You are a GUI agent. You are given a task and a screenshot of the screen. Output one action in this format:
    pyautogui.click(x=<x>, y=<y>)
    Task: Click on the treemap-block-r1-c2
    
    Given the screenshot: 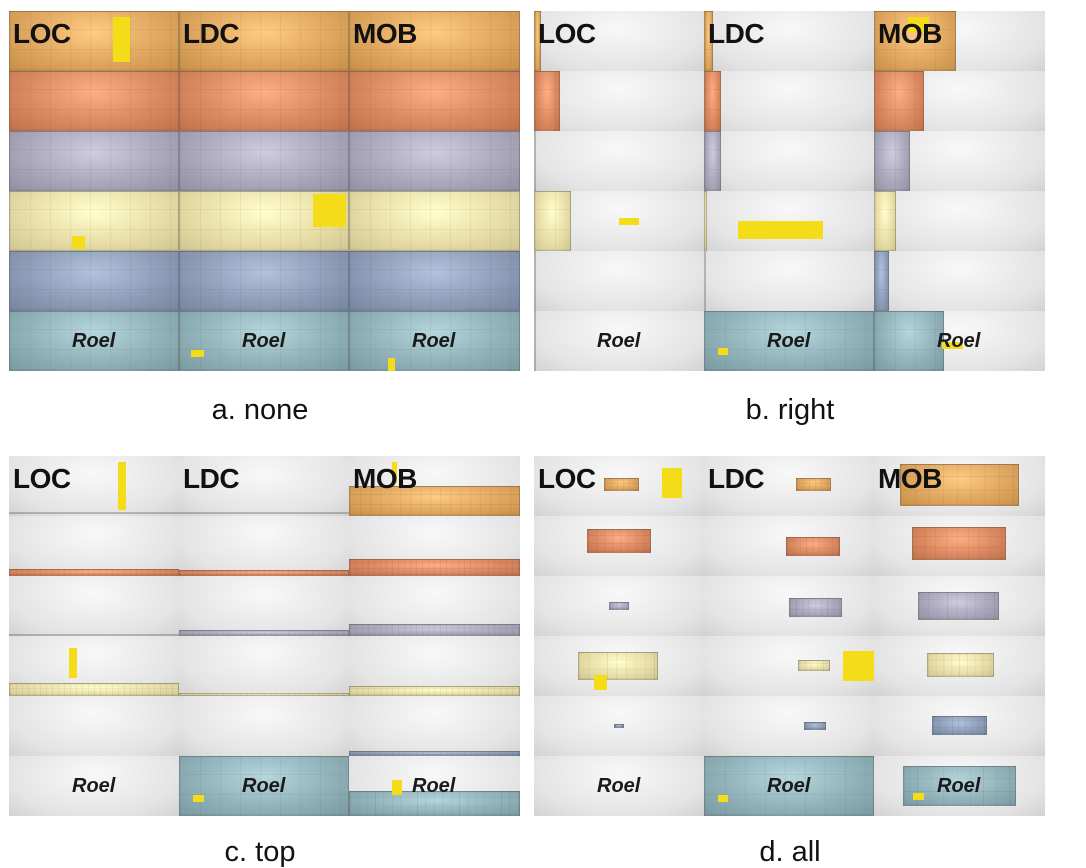 What is the action you would take?
    pyautogui.click(x=899, y=101)
    